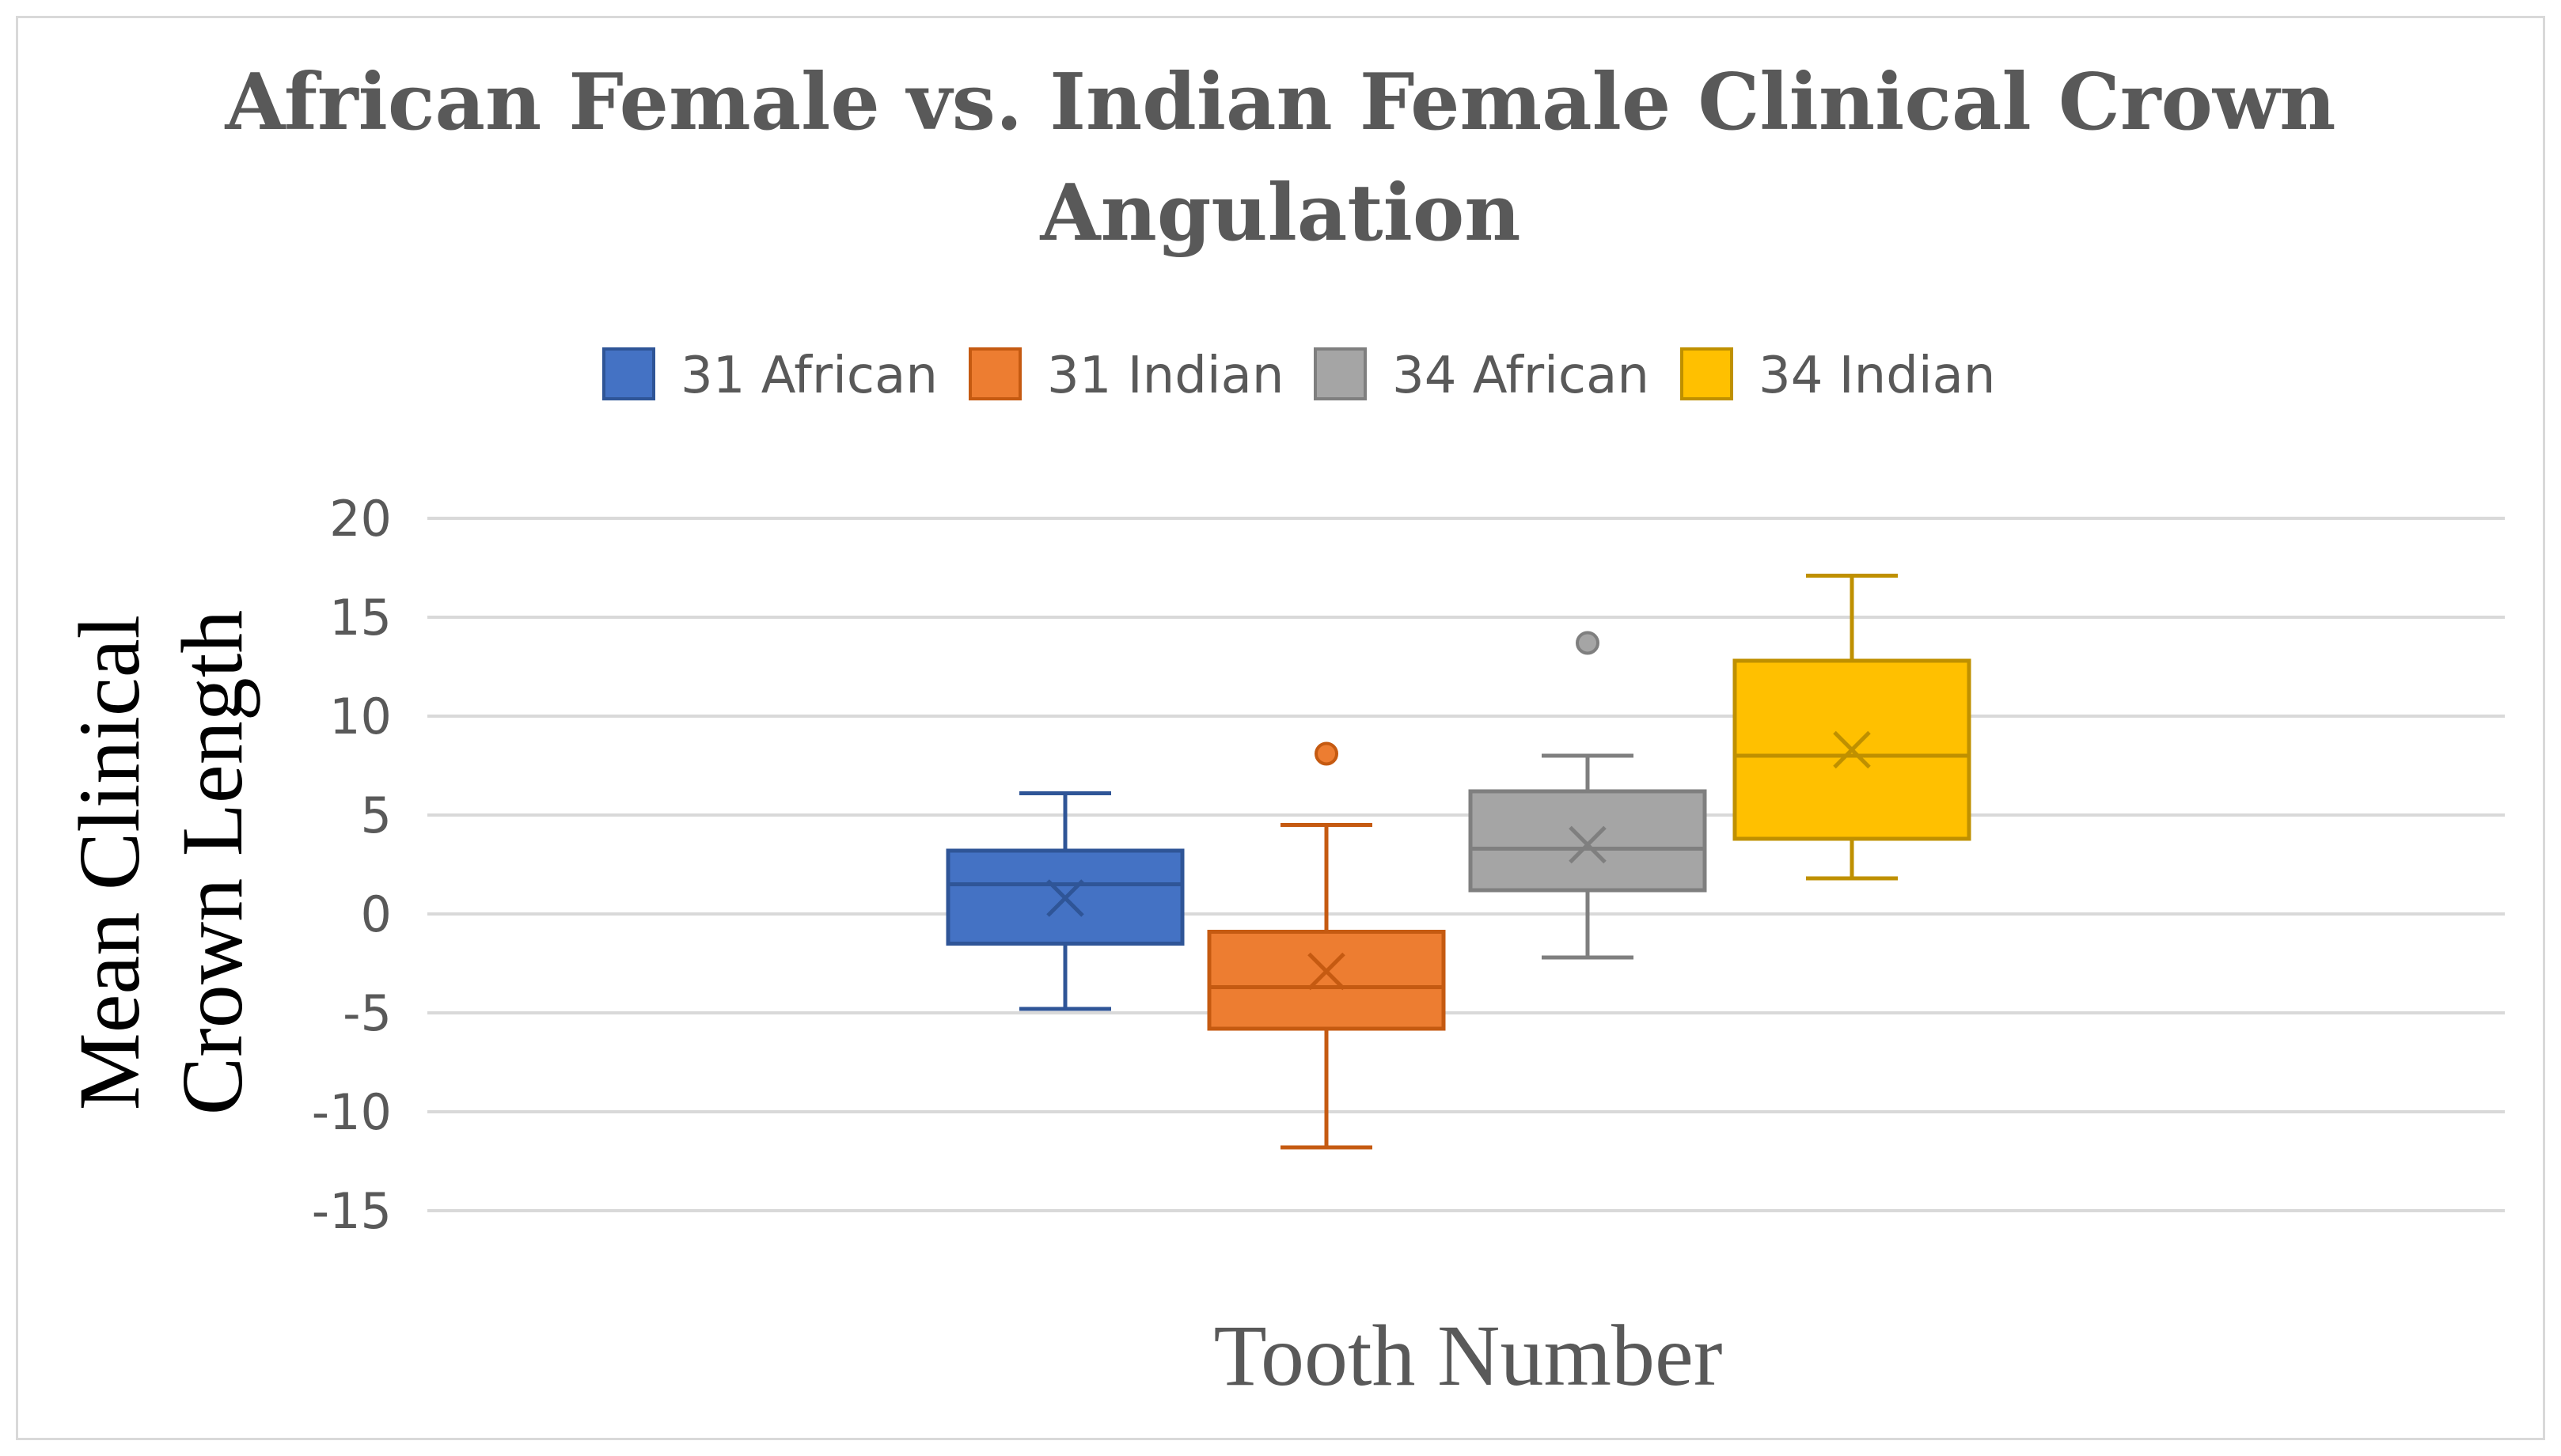 This screenshot has width=2561, height=1456. I want to click on y-tick-label: 20, so click(361, 519).